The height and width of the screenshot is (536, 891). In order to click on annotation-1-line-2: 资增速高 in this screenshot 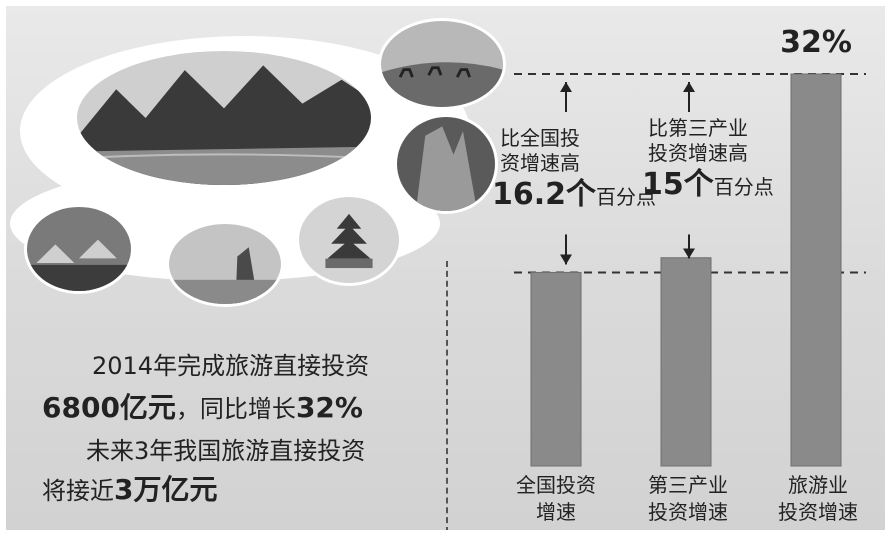, I will do `click(540, 163)`.